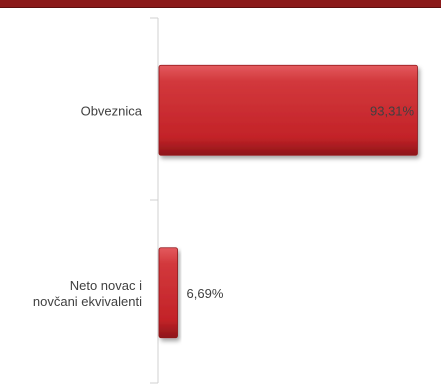 Image resolution: width=441 pixels, height=389 pixels. What do you see at coordinates (205, 293) in the screenshot?
I see `data-label: 6,69%` at bounding box center [205, 293].